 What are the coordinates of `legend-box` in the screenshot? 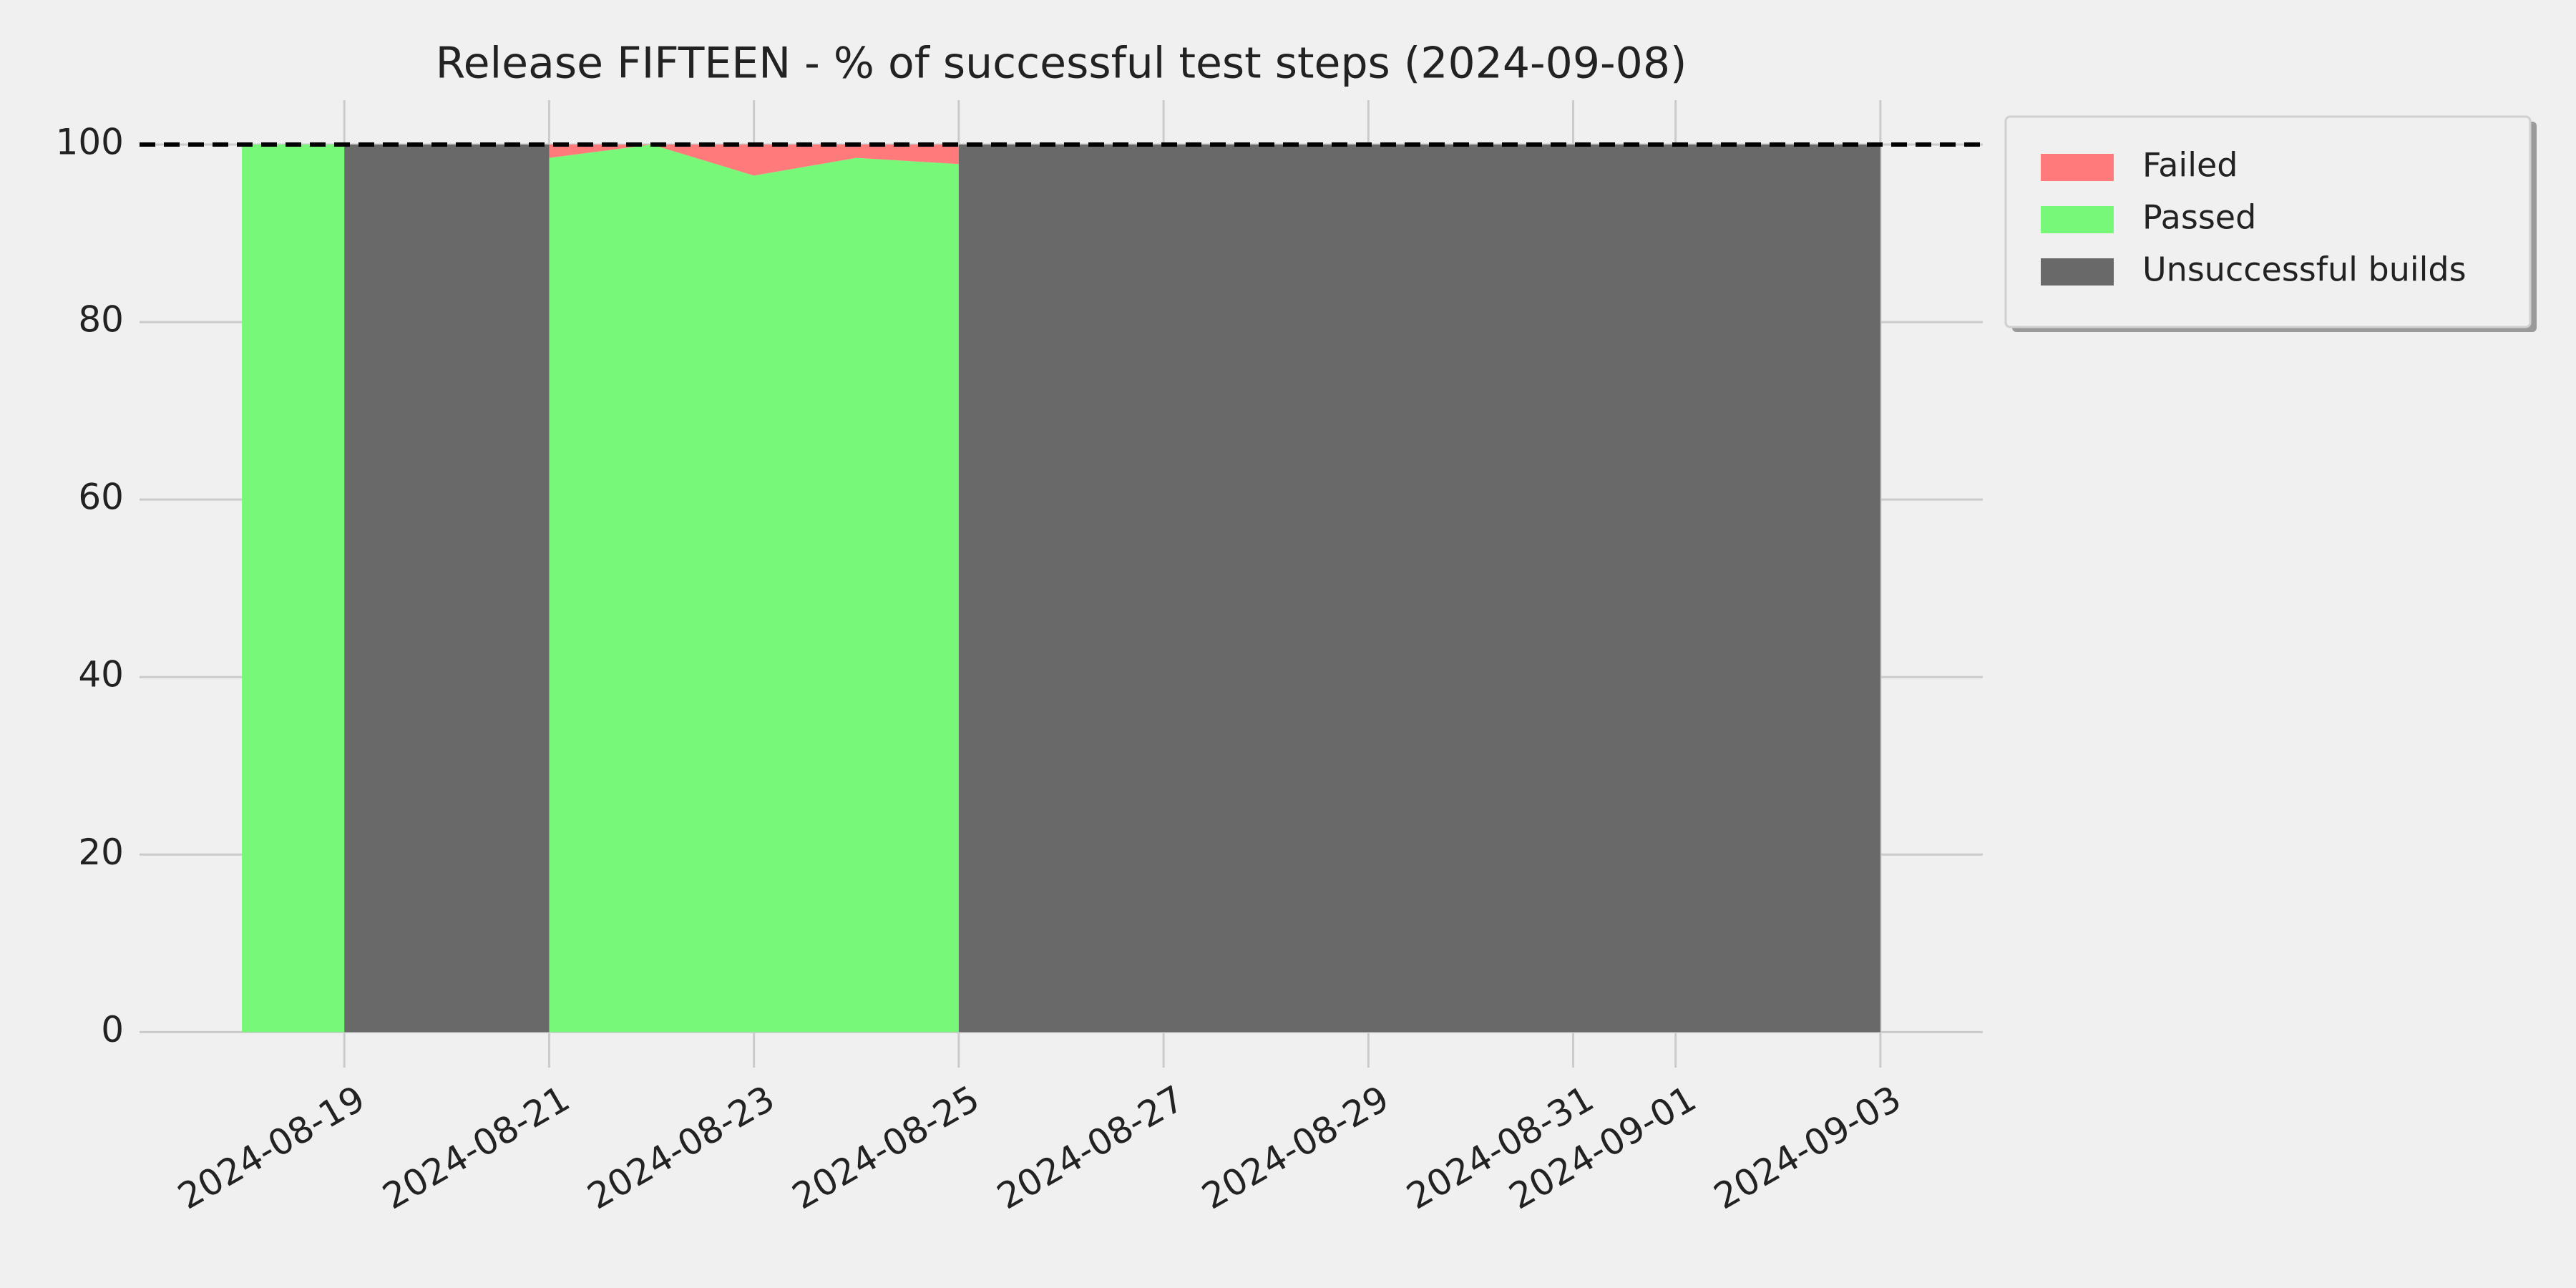 It's located at (2268, 221).